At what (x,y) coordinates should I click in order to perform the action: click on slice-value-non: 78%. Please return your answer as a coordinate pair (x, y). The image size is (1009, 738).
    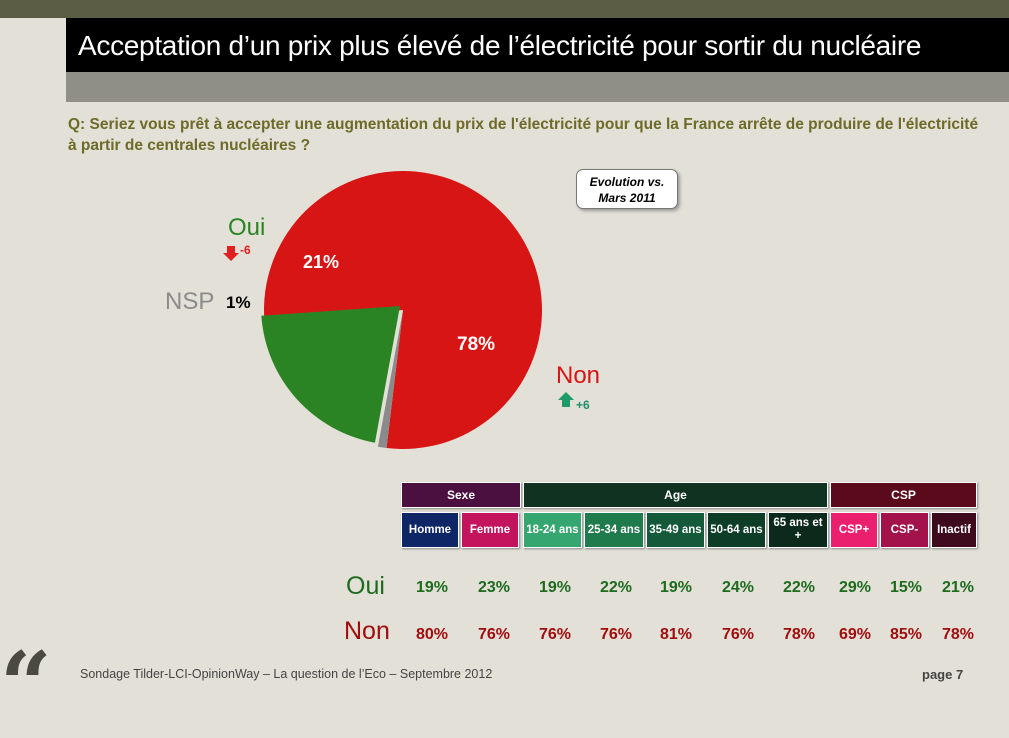
    Looking at the image, I should click on (476, 344).